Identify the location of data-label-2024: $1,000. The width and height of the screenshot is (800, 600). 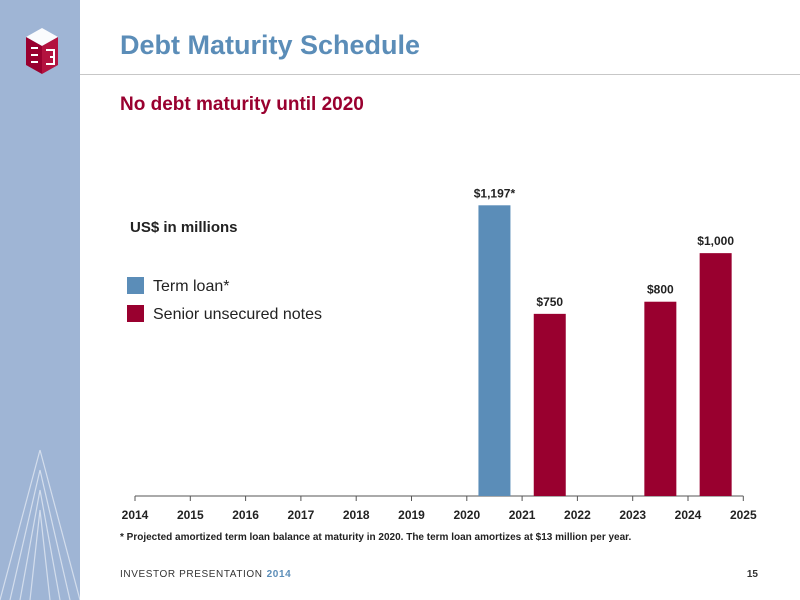
(715, 241).